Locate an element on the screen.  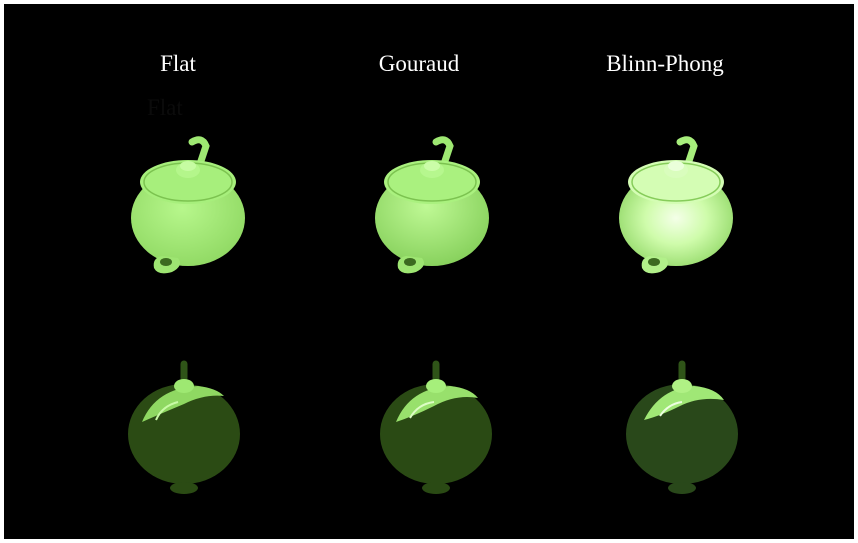
teapot-gouraud-lit is located at coordinates (432, 209).